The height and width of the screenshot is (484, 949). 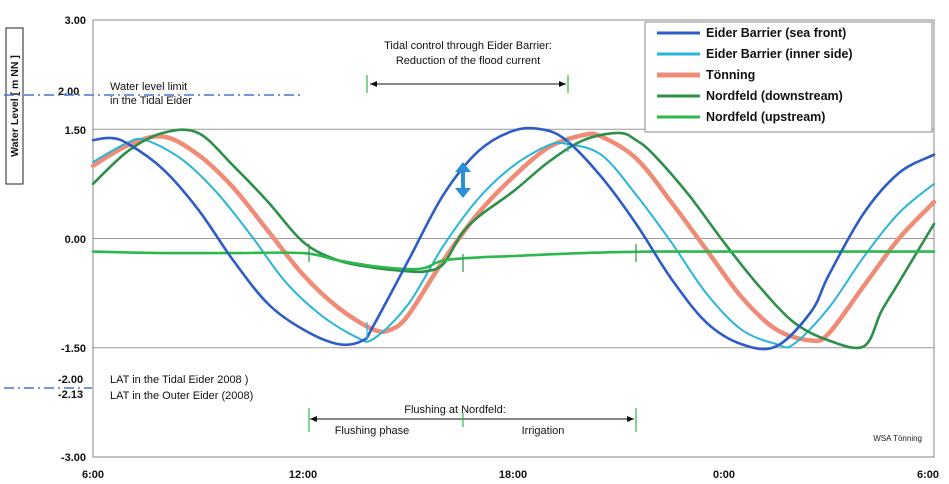 I want to click on y-tick-label: 0.00, so click(x=75, y=240).